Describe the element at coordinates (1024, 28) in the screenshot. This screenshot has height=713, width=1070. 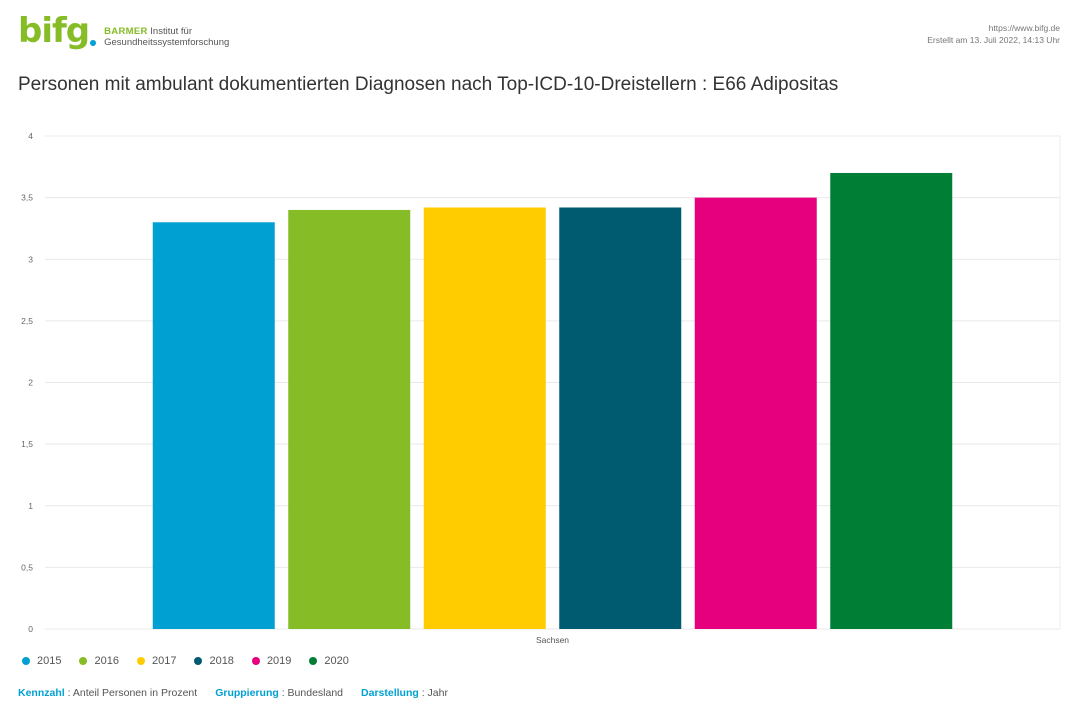
I see `meta-url: https://www.bifg.de` at that location.